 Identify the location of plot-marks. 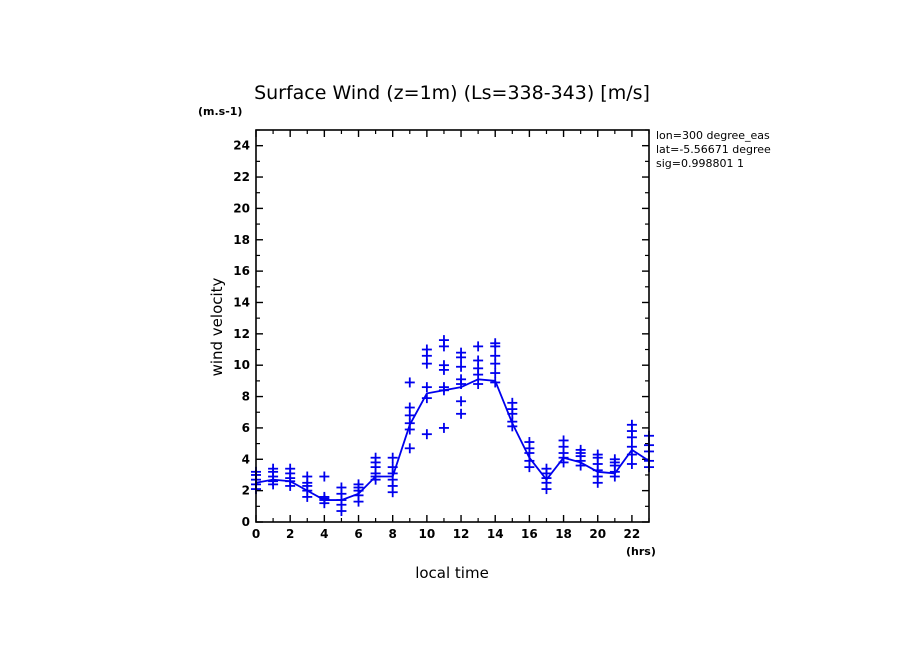
(452, 426).